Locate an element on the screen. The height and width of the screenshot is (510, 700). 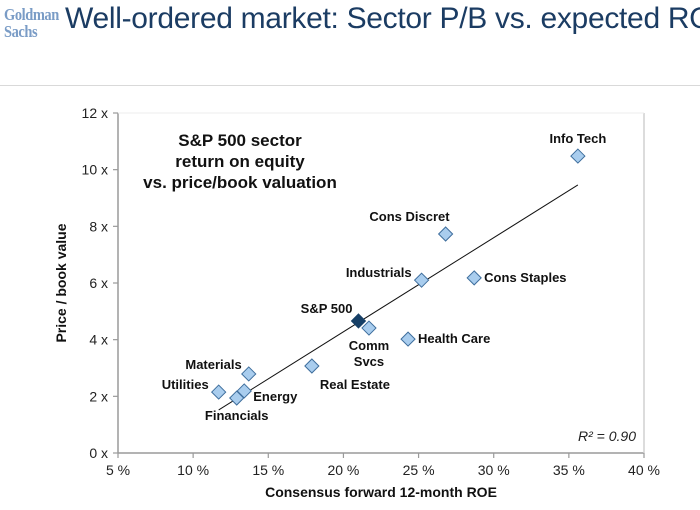
x-tick-label: 15 % is located at coordinates (268, 470).